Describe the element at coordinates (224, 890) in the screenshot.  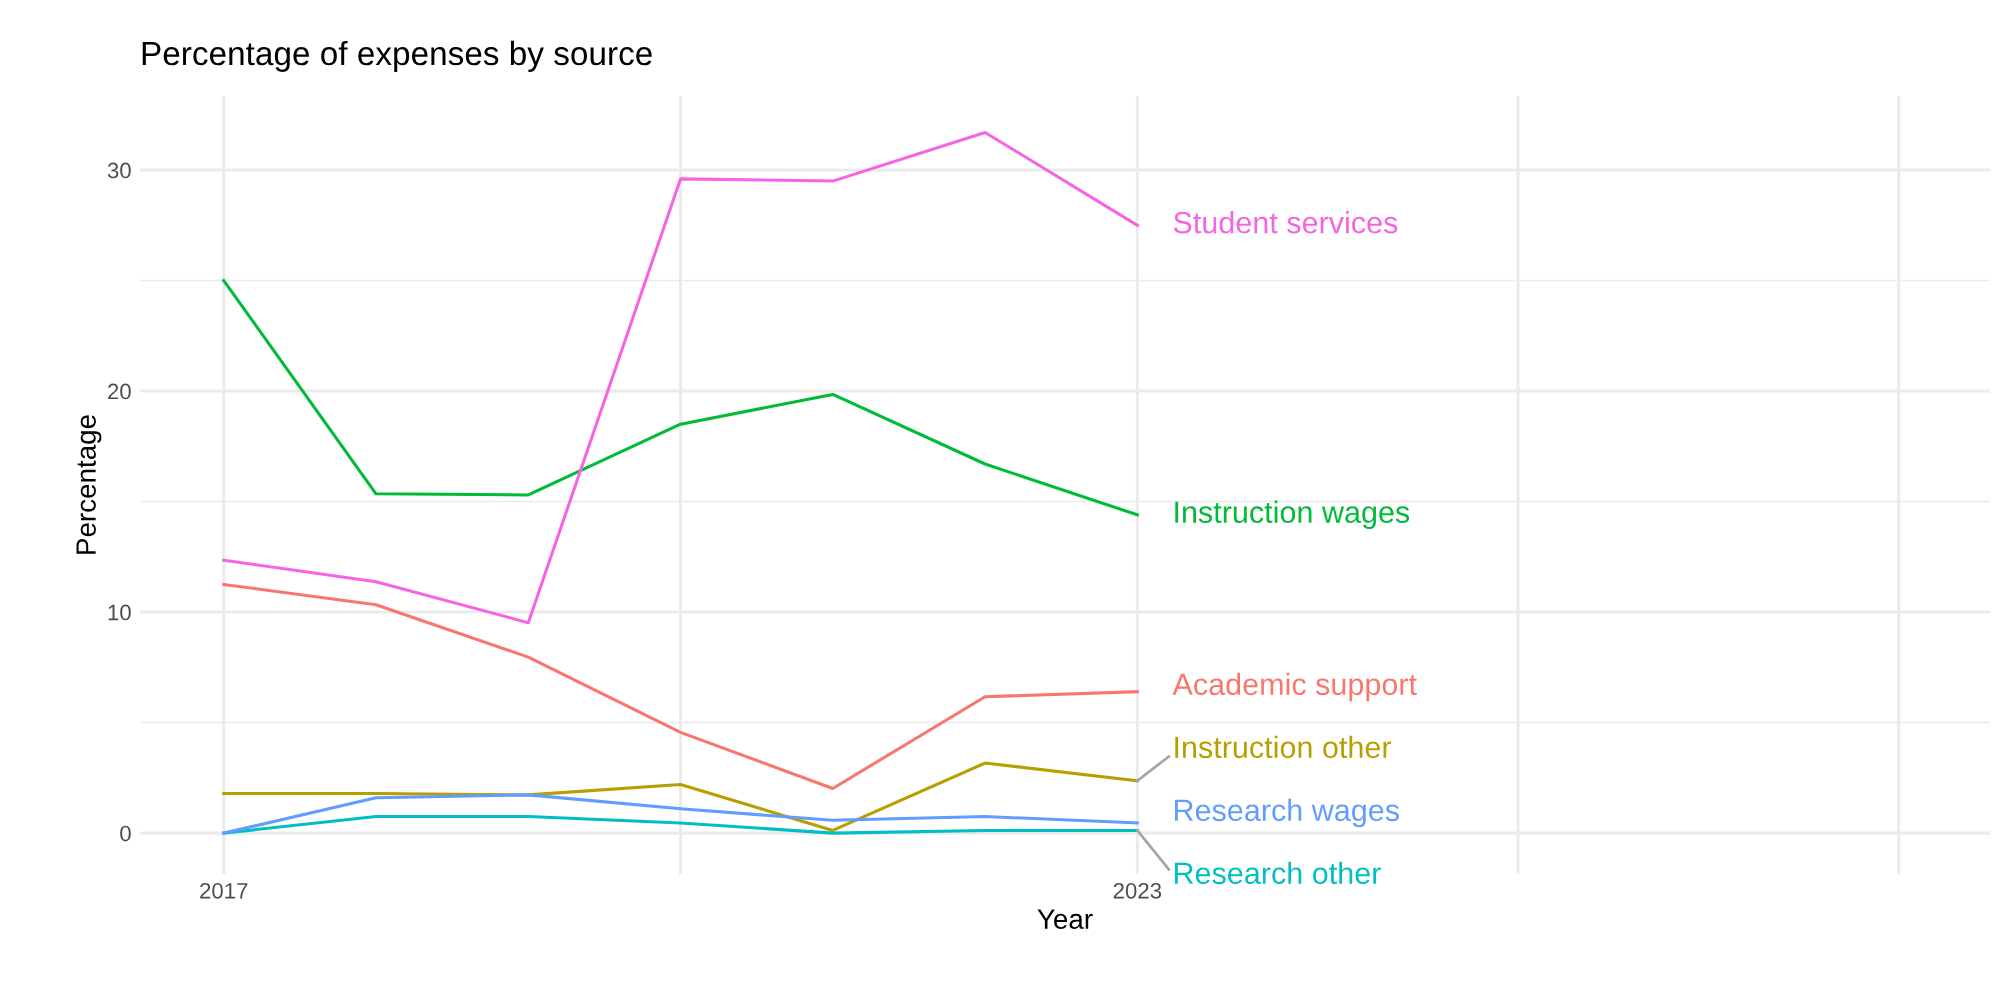
I see `x-tick-label: 2017` at that location.